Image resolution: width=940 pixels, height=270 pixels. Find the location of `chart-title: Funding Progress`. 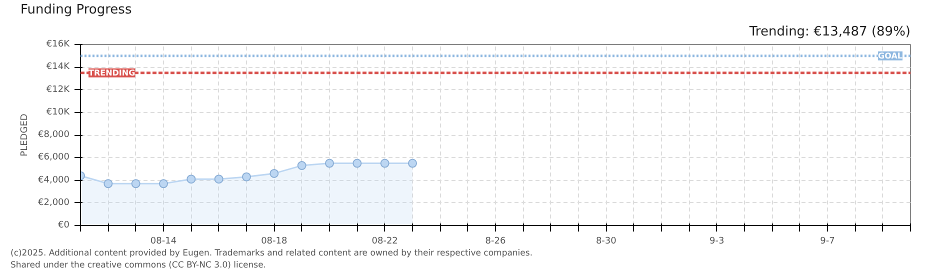

chart-title: Funding Progress is located at coordinates (76, 10).